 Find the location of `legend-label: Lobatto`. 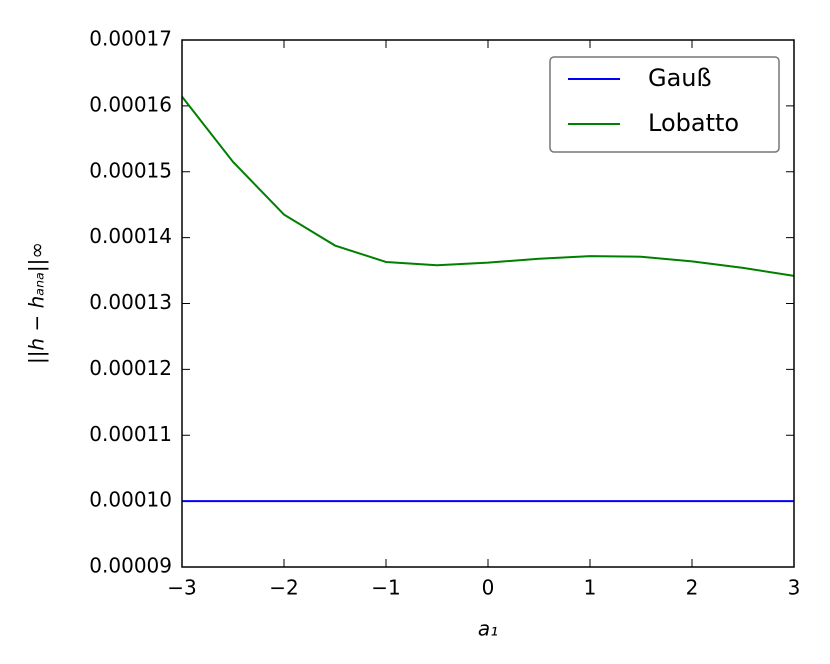

legend-label: Lobatto is located at coordinates (693, 123).